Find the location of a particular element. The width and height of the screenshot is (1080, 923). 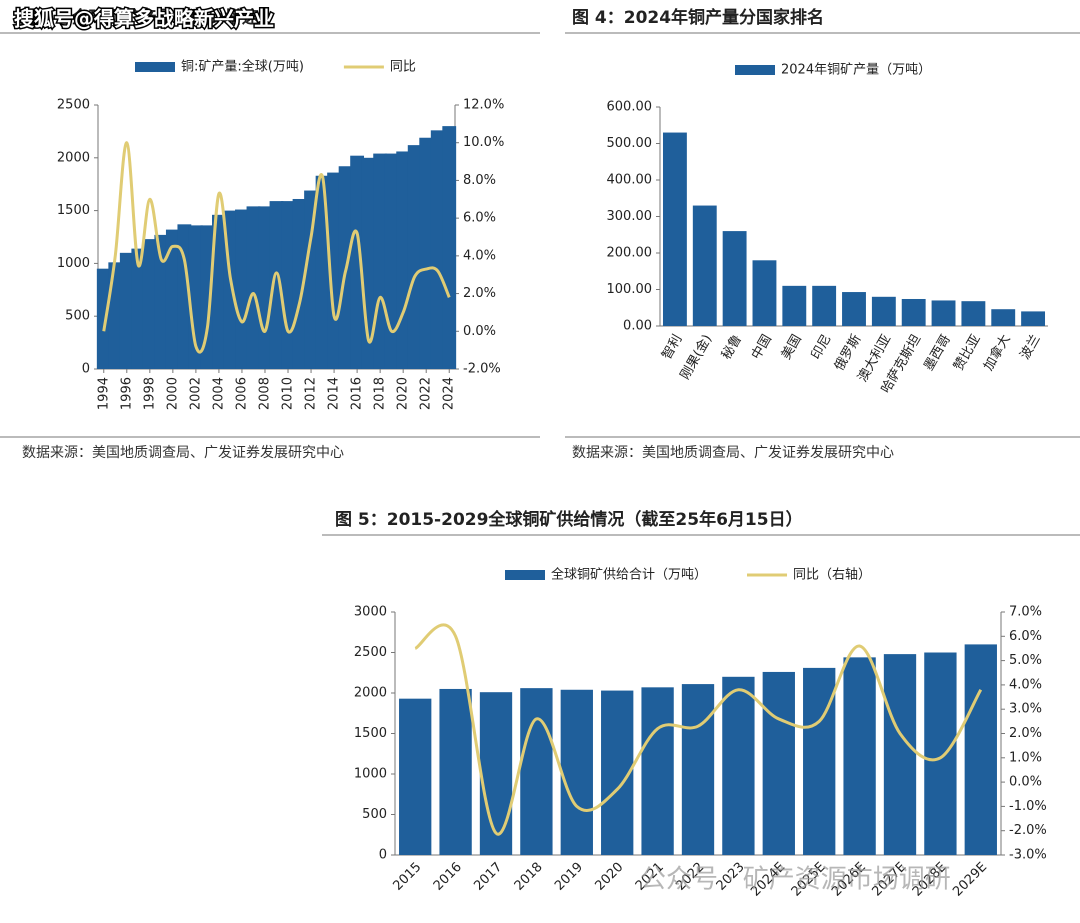

x-tick-label: 2004 is located at coordinates (218, 393).